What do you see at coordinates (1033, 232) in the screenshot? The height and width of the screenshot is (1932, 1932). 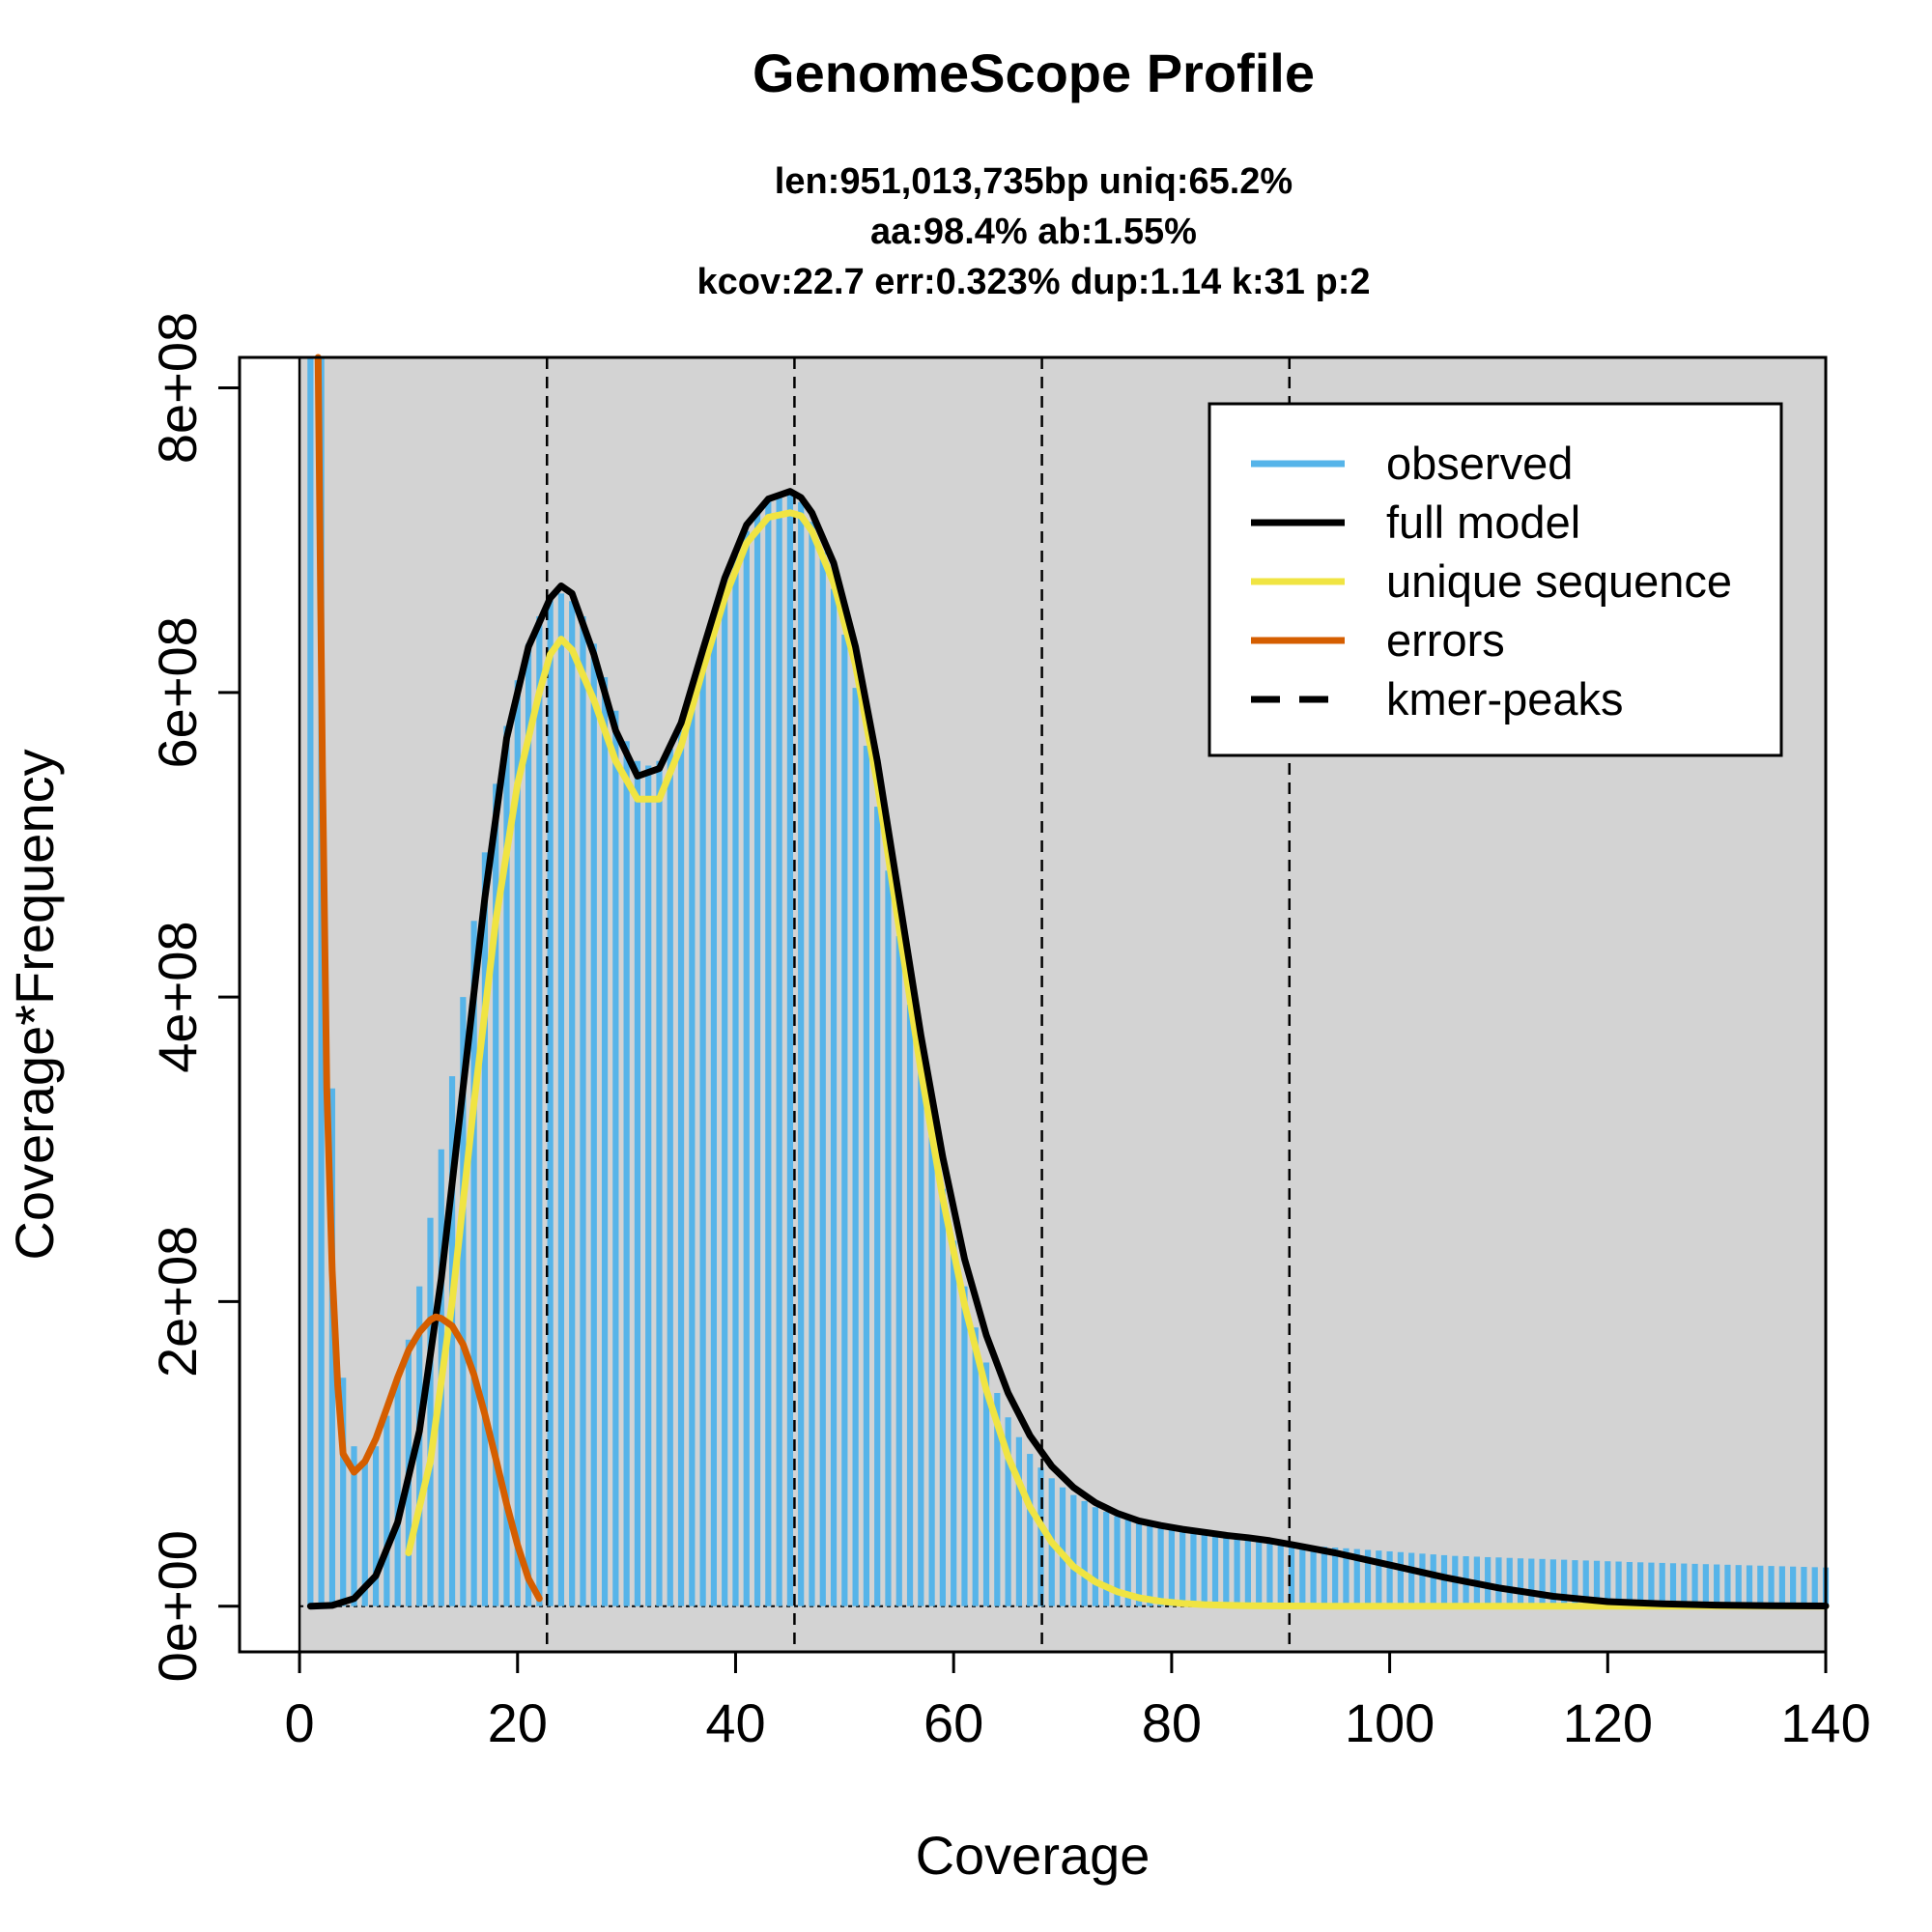 I see `chart-subtitle-line-2: aa:98.4% ab:1.55%` at bounding box center [1033, 232].